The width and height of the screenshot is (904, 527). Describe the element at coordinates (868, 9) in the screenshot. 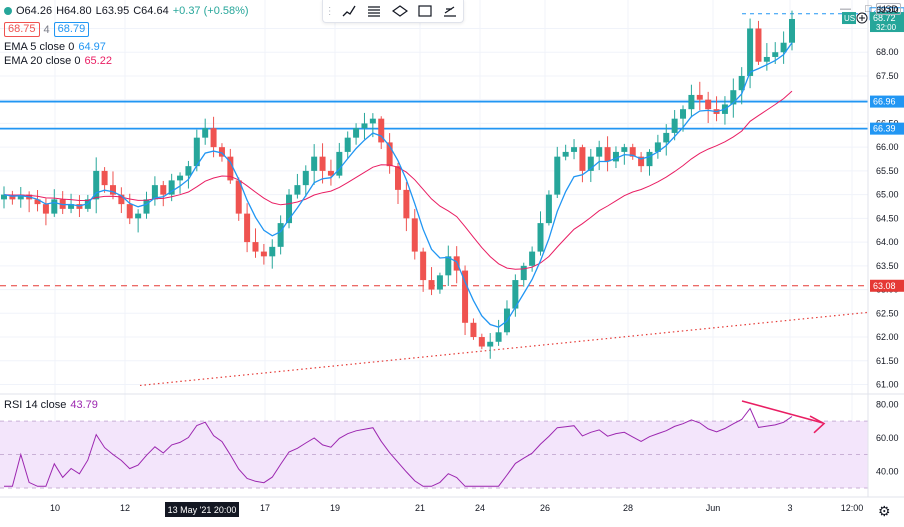

I see `maximize-icon: □` at that location.